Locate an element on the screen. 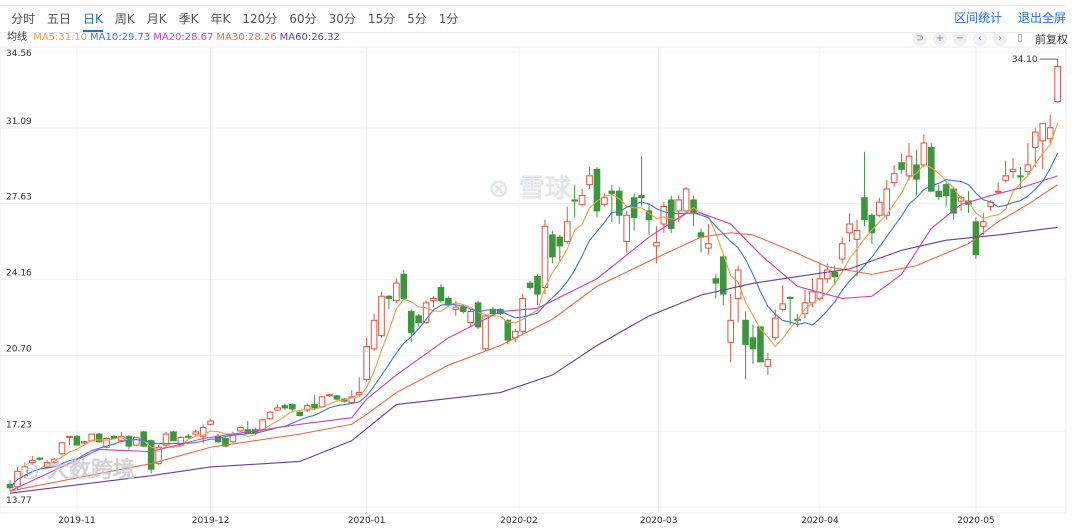 This screenshot has height=531, width=1080. x-tick-label: 2019-11 is located at coordinates (77, 521).